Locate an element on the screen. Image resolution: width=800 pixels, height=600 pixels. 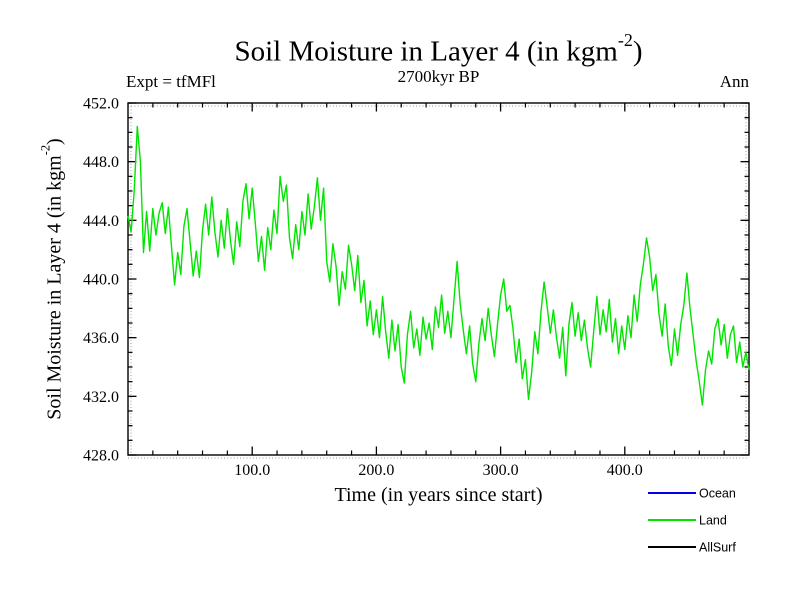
chart-title-superscript: -2 is located at coordinates (625, 39).